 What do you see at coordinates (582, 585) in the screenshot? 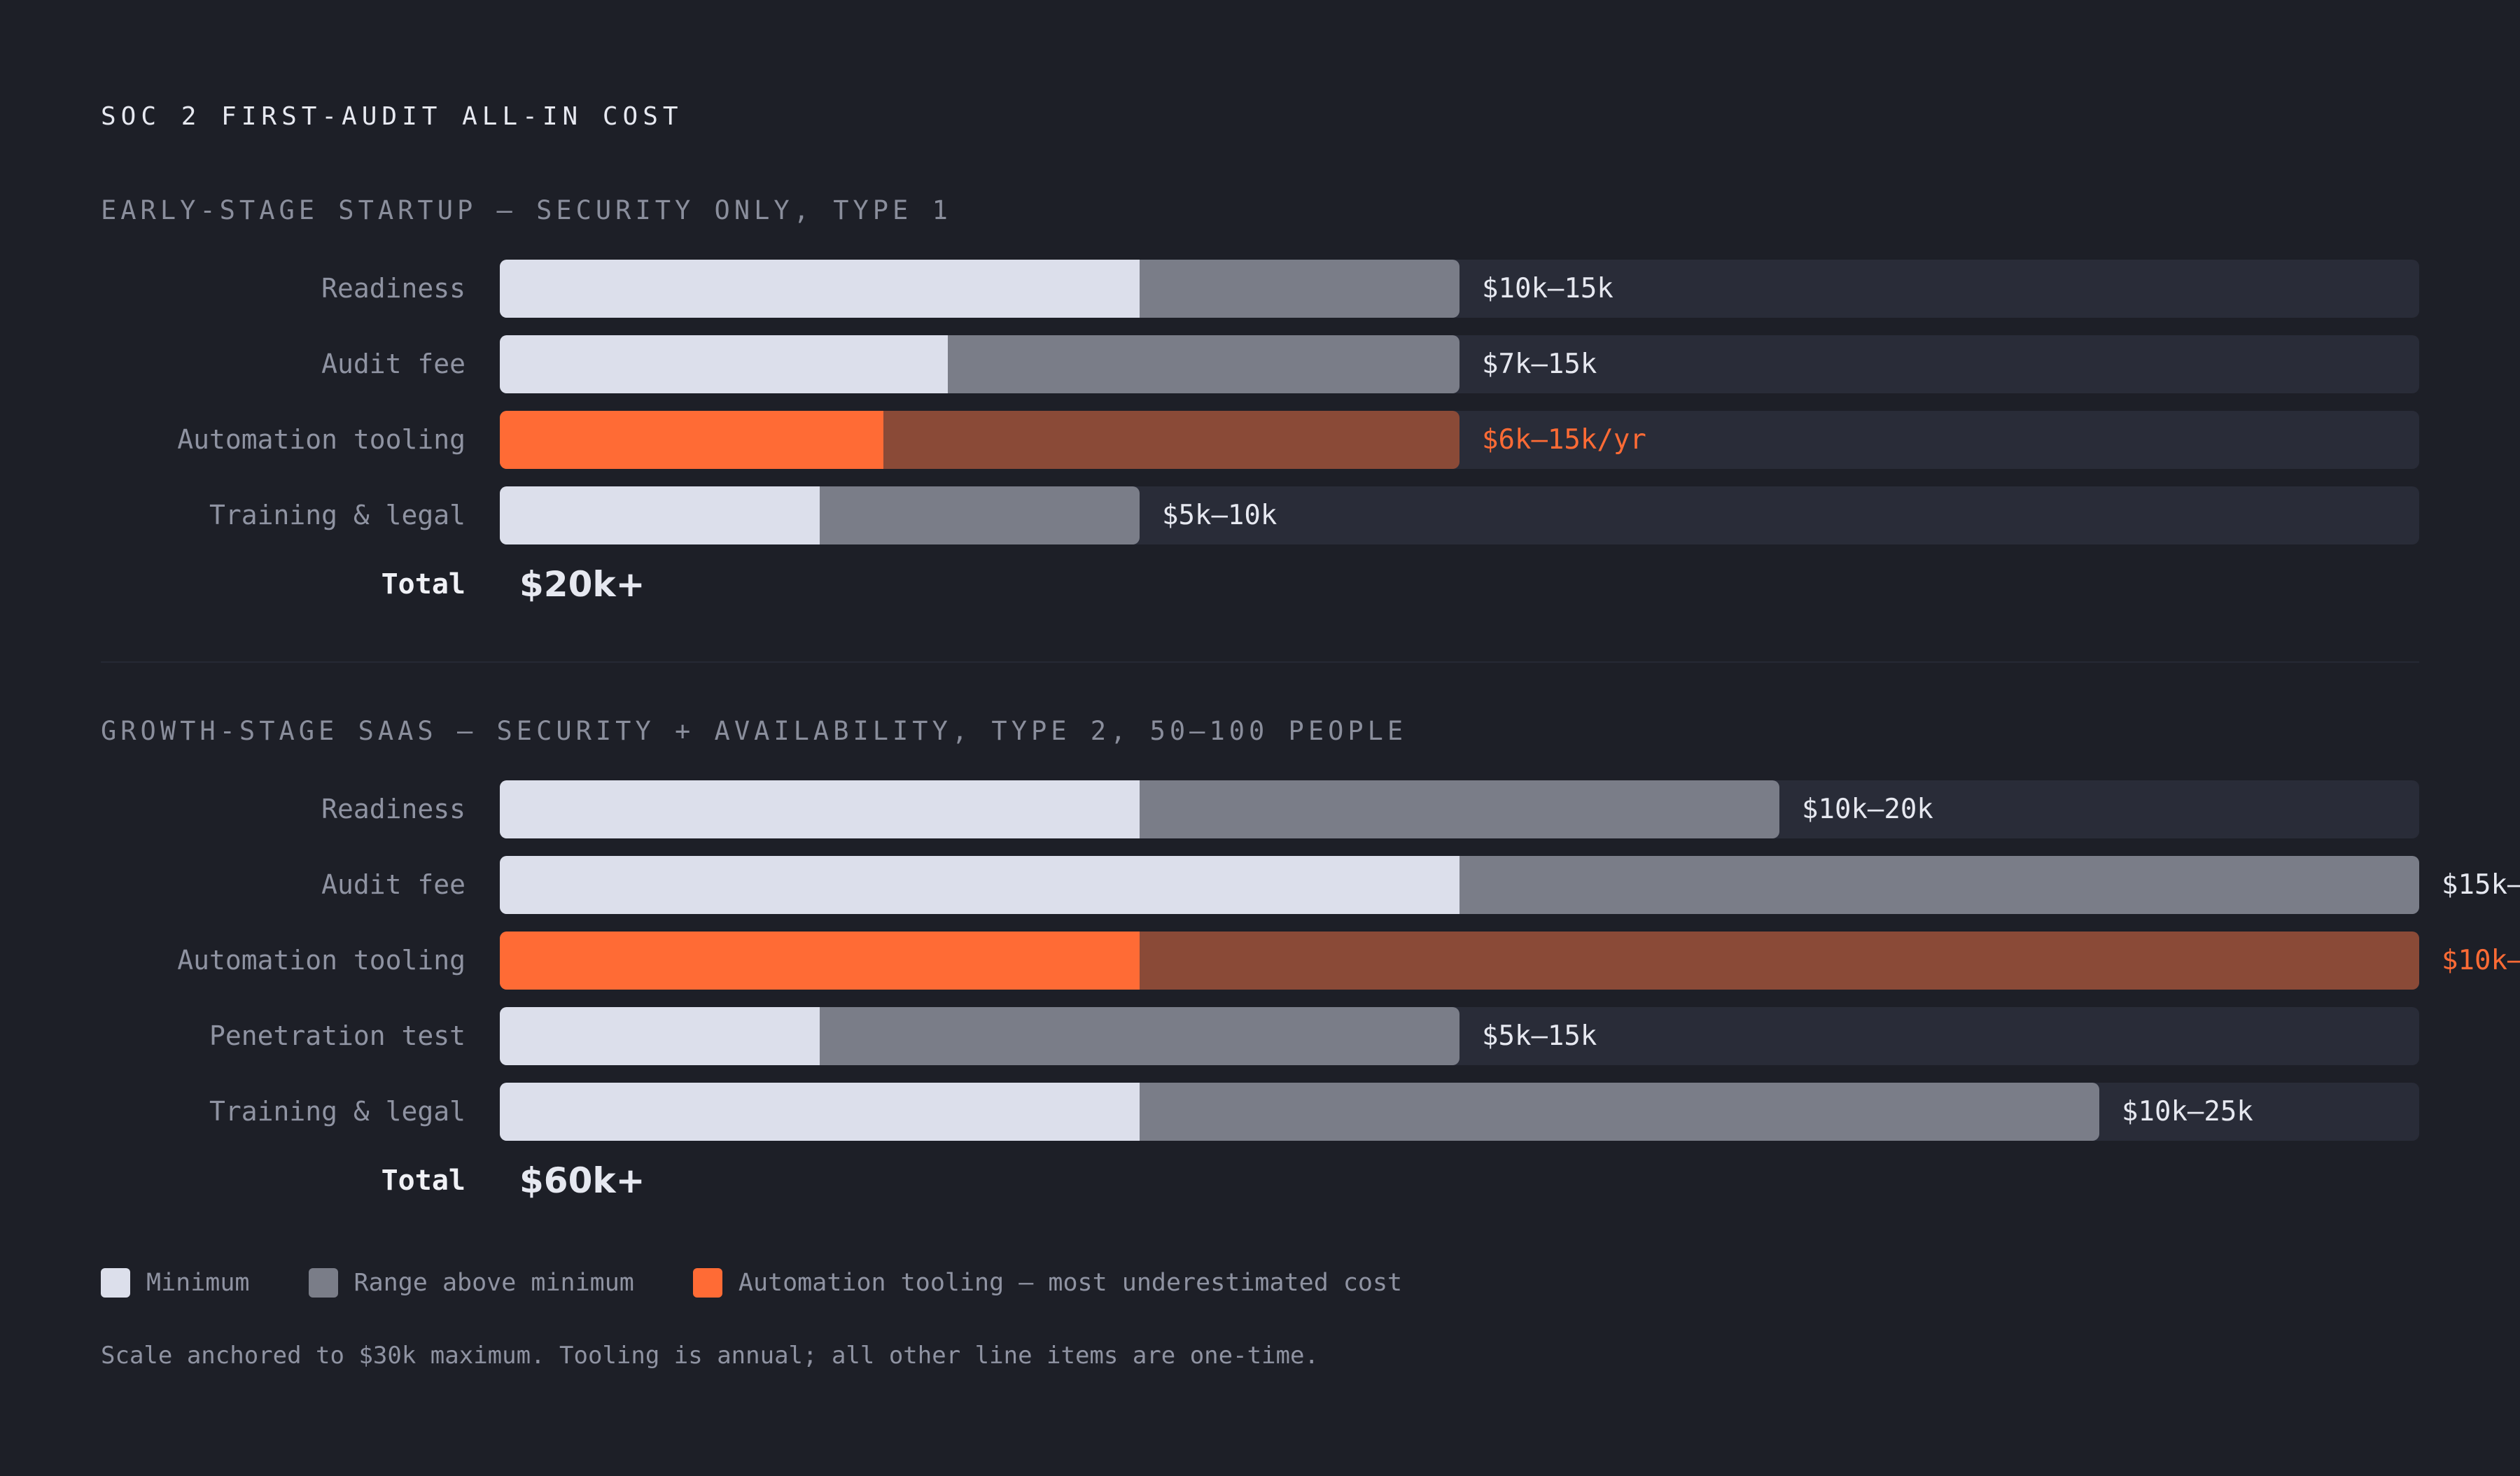
I see `total-value: $20k+` at bounding box center [582, 585].